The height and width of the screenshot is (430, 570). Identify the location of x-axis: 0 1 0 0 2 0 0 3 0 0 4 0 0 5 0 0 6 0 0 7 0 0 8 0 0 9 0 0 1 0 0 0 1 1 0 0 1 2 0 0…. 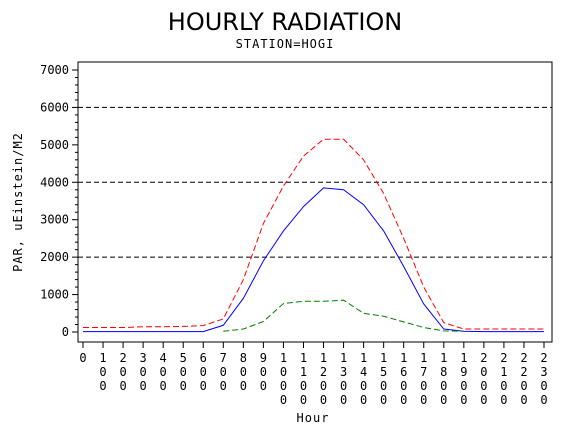
(313, 374).